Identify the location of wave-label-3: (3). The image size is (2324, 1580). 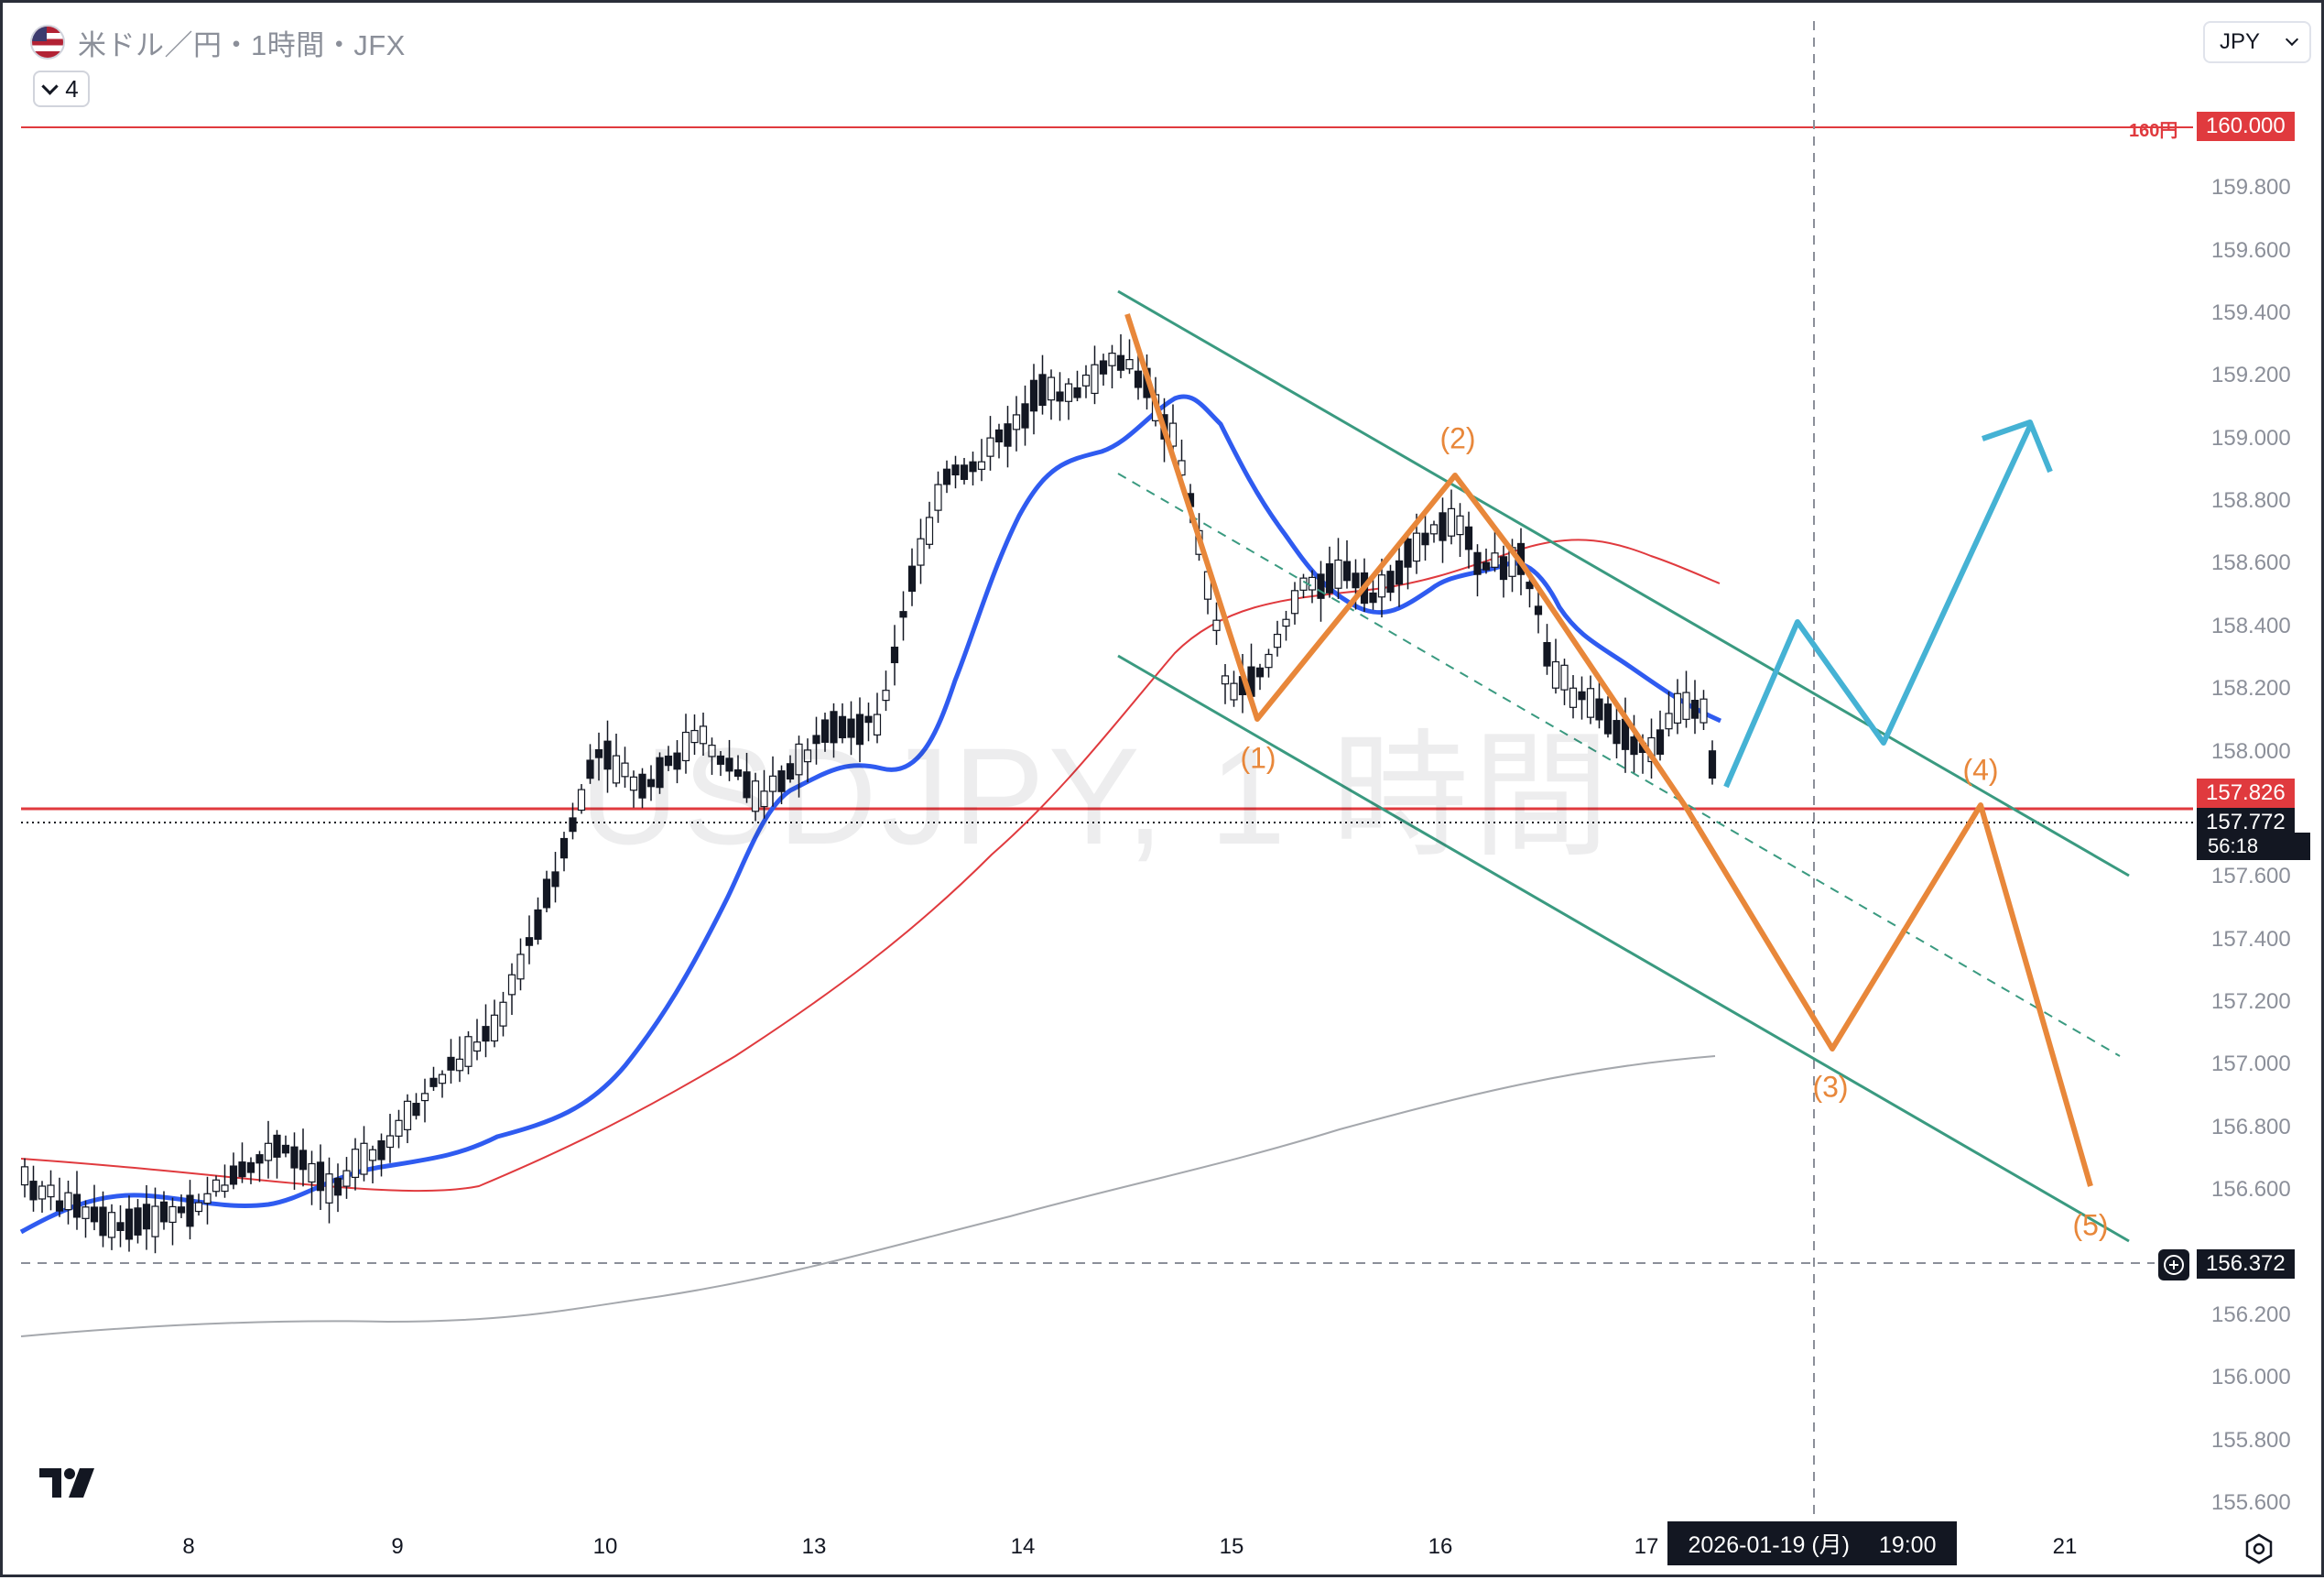
(1830, 1087).